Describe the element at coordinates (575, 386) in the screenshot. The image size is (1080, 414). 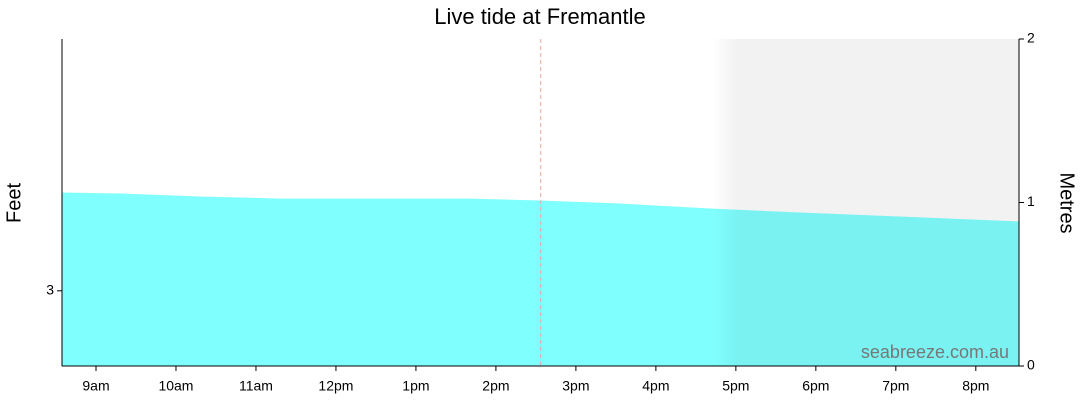
I see `x-tick-label: 3pm` at that location.